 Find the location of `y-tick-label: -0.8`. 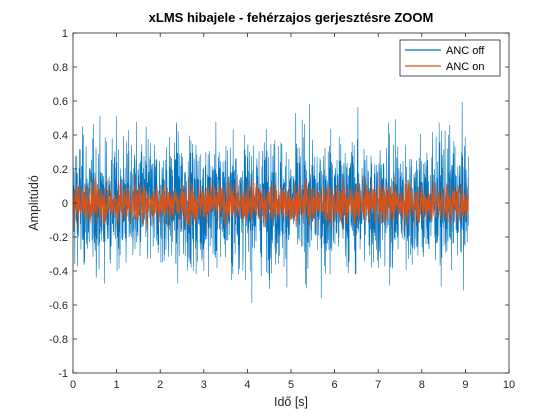

y-tick-label: -0.8 is located at coordinates (58, 340).